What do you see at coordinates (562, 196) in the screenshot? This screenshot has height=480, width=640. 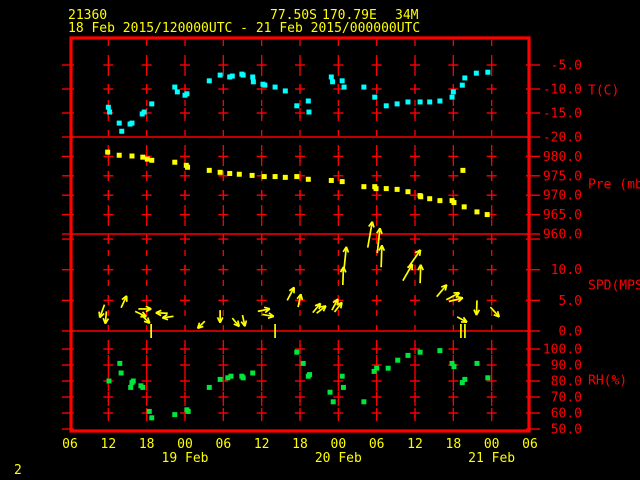 I see `y-tick-label: 970.0` at bounding box center [562, 196].